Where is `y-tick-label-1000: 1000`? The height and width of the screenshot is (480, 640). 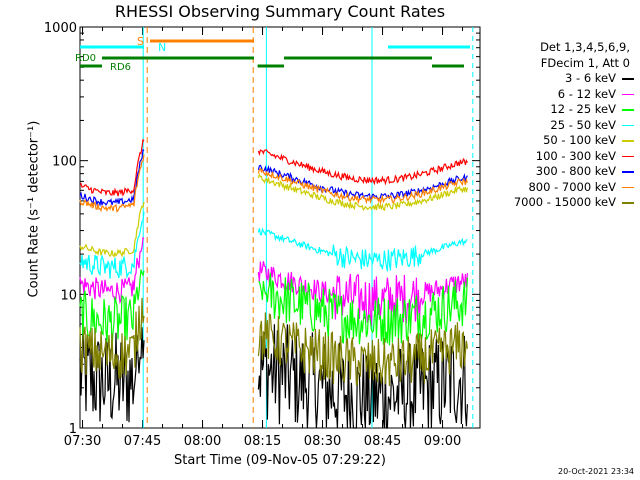
y-tick-label-1000: 1000 is located at coordinates (60, 28).